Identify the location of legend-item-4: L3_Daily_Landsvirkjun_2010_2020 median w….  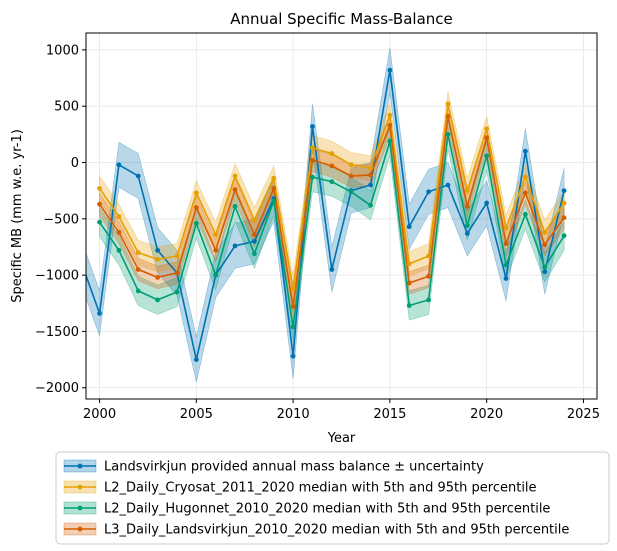
(316, 530).